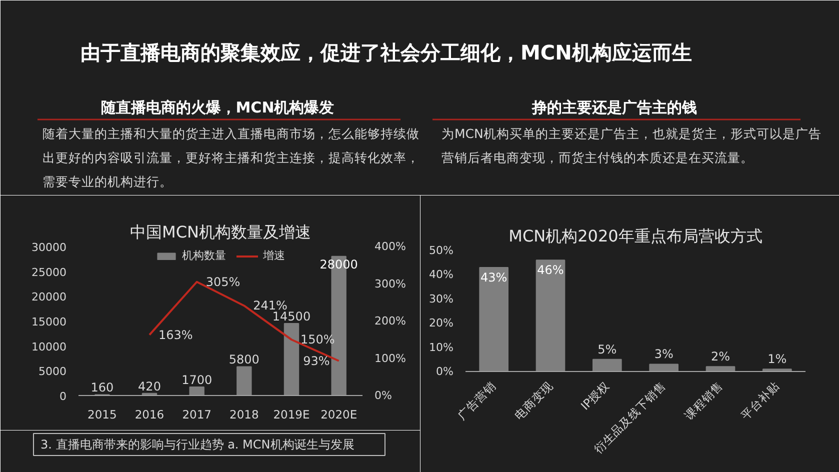 The height and width of the screenshot is (472, 839). I want to click on x-tick-label: 广告营销, so click(476, 400).